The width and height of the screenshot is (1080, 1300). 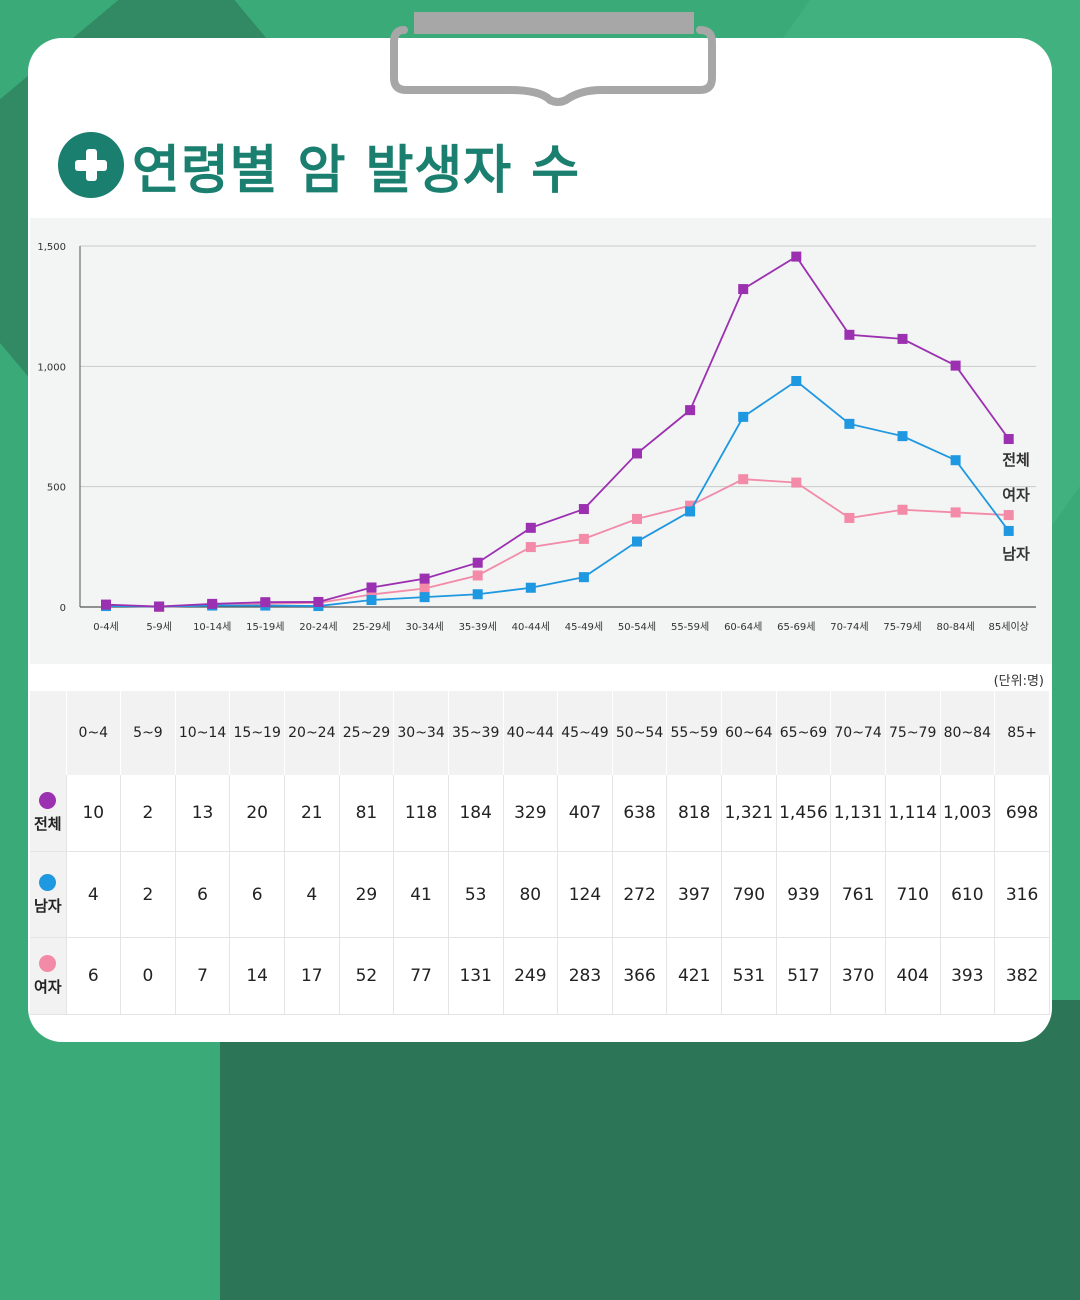 I want to click on table-column-header: 30~34, so click(x=421, y=733).